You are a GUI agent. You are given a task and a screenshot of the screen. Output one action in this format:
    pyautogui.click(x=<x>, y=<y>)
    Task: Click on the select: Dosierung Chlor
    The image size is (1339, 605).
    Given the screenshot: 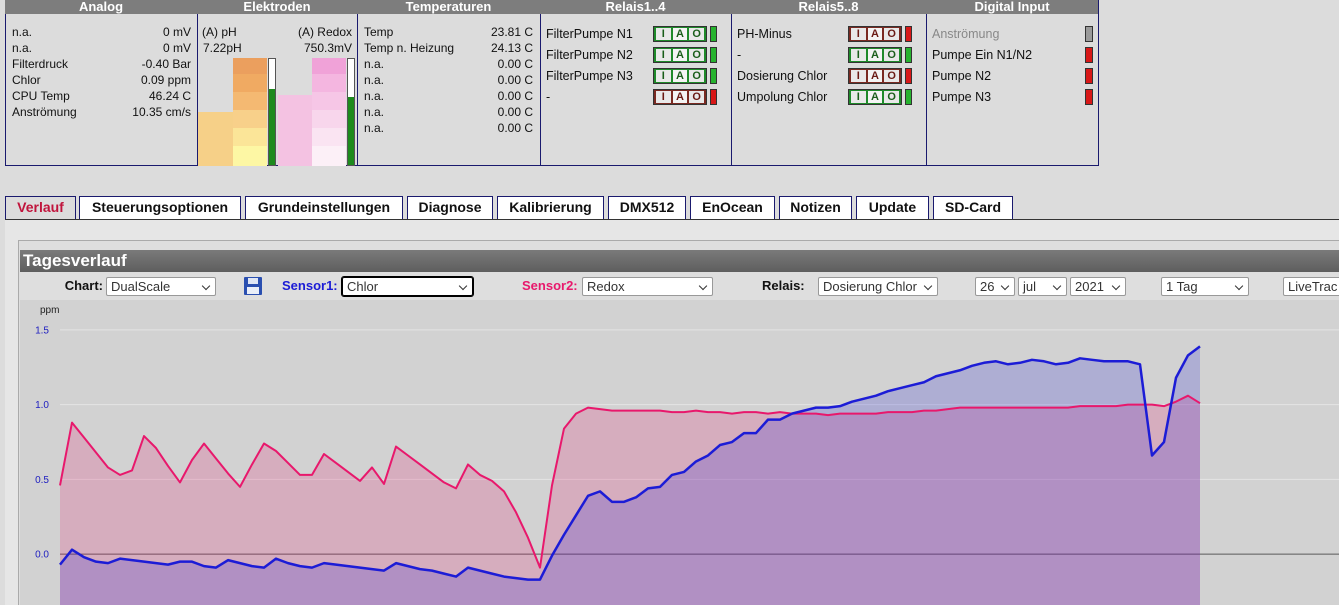 What is the action you would take?
    pyautogui.click(x=878, y=286)
    